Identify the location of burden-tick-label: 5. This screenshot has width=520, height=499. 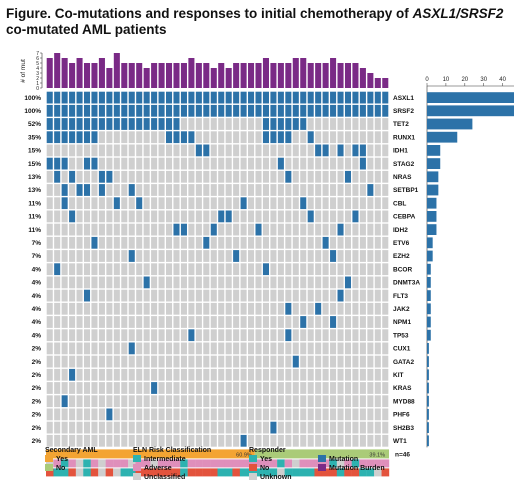
(37, 64).